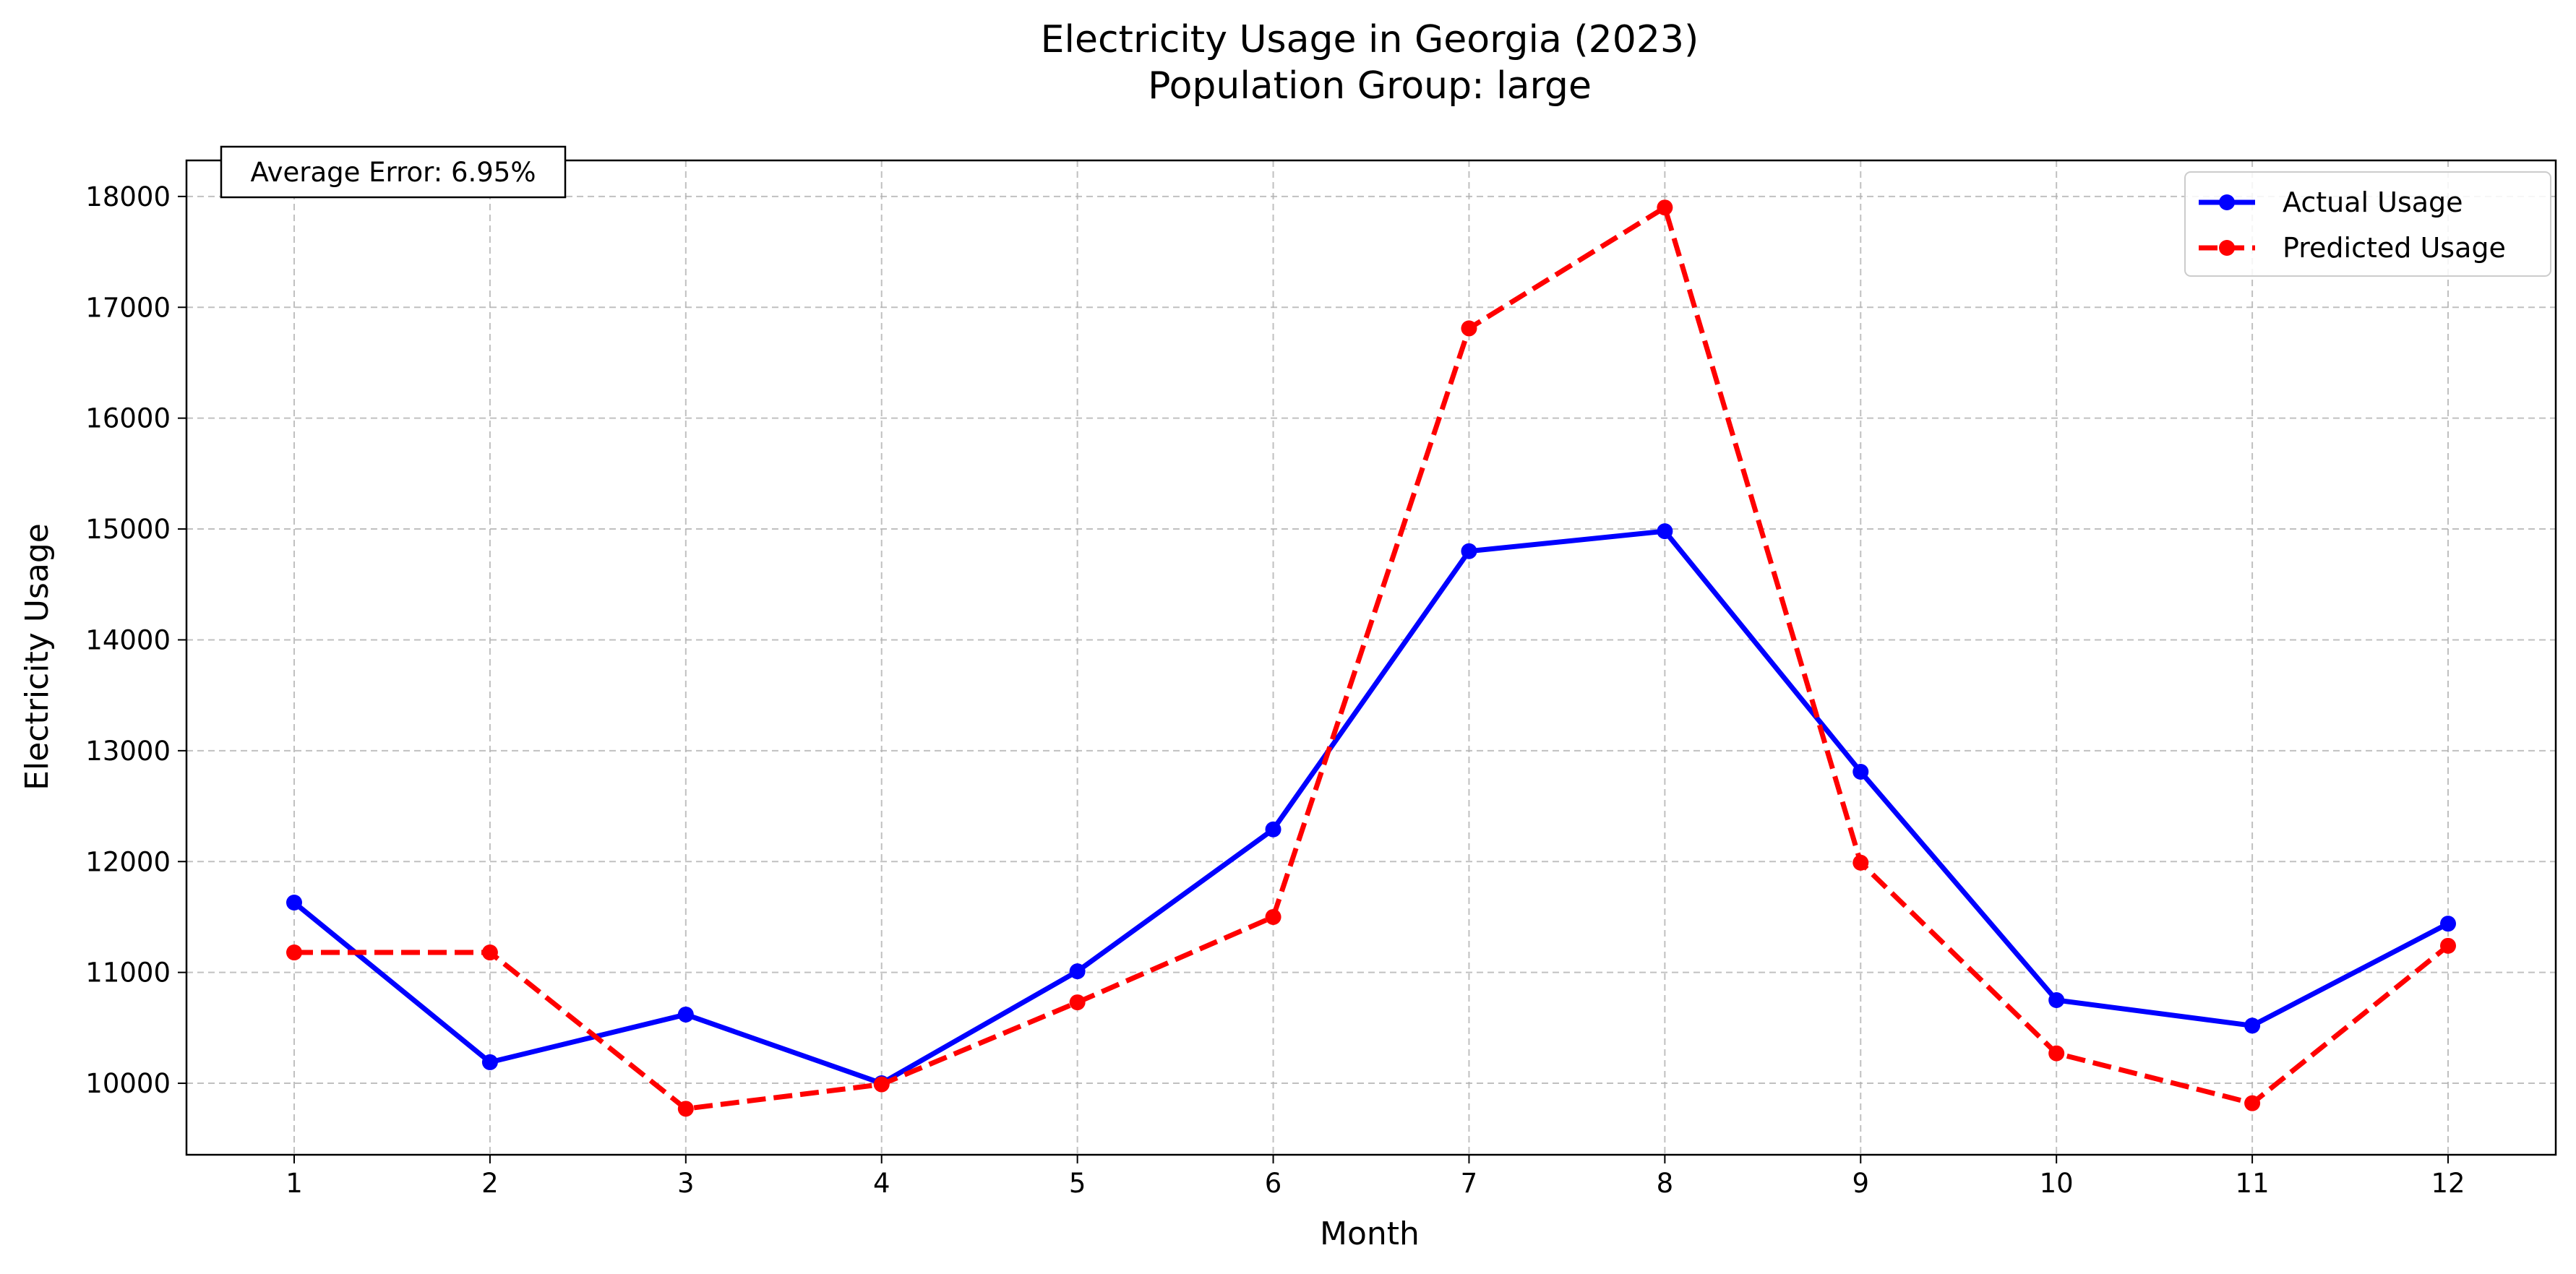  What do you see at coordinates (2395, 248) in the screenshot?
I see `legend-label: Predicted Usage` at bounding box center [2395, 248].